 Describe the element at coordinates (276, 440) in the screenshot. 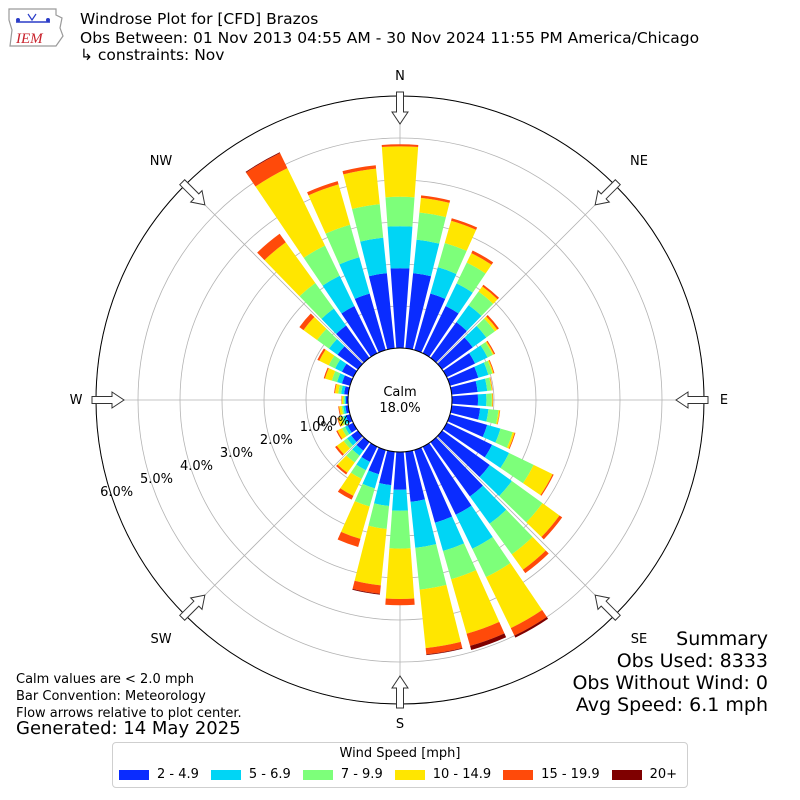

I see `radial-tick-label: 2.0%` at that location.